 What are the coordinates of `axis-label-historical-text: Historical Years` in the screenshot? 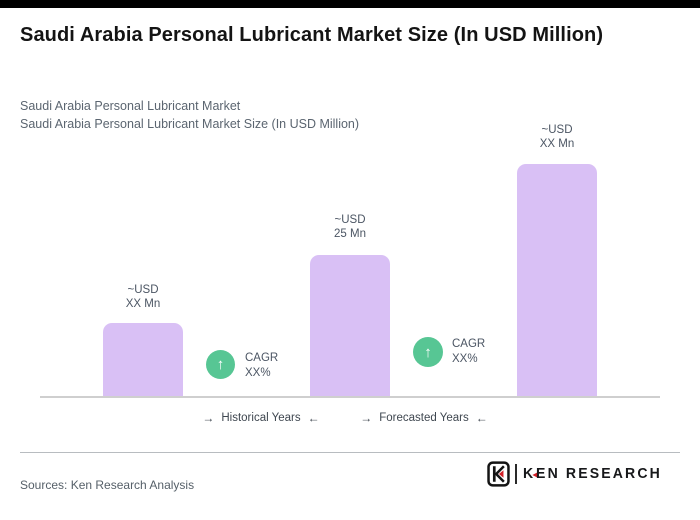 It's located at (261, 418).